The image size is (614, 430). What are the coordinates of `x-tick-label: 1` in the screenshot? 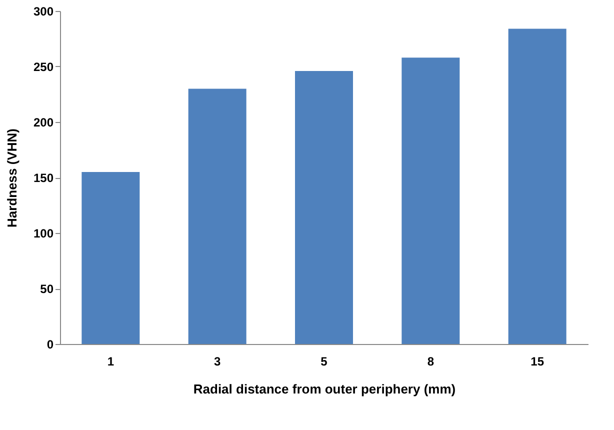 It's located at (110, 361).